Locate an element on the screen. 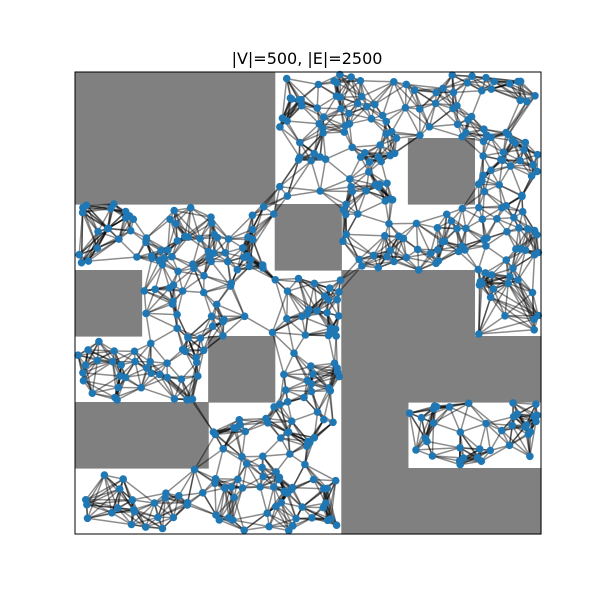 This screenshot has height=600, width=600. obstacle-block is located at coordinates (109, 303).